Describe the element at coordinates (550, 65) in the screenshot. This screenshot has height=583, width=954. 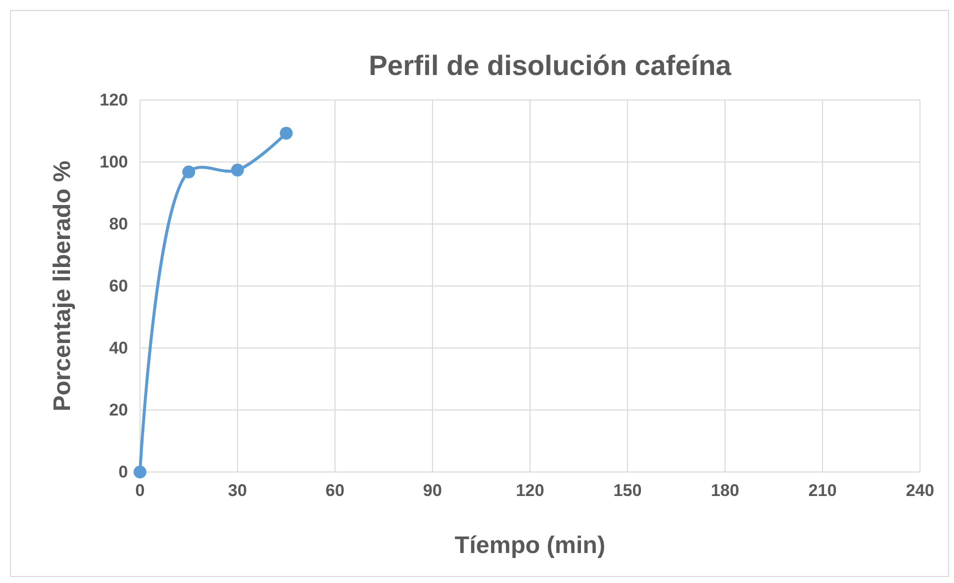
I see `chart-title: Perfil de disolución cafeína` at that location.